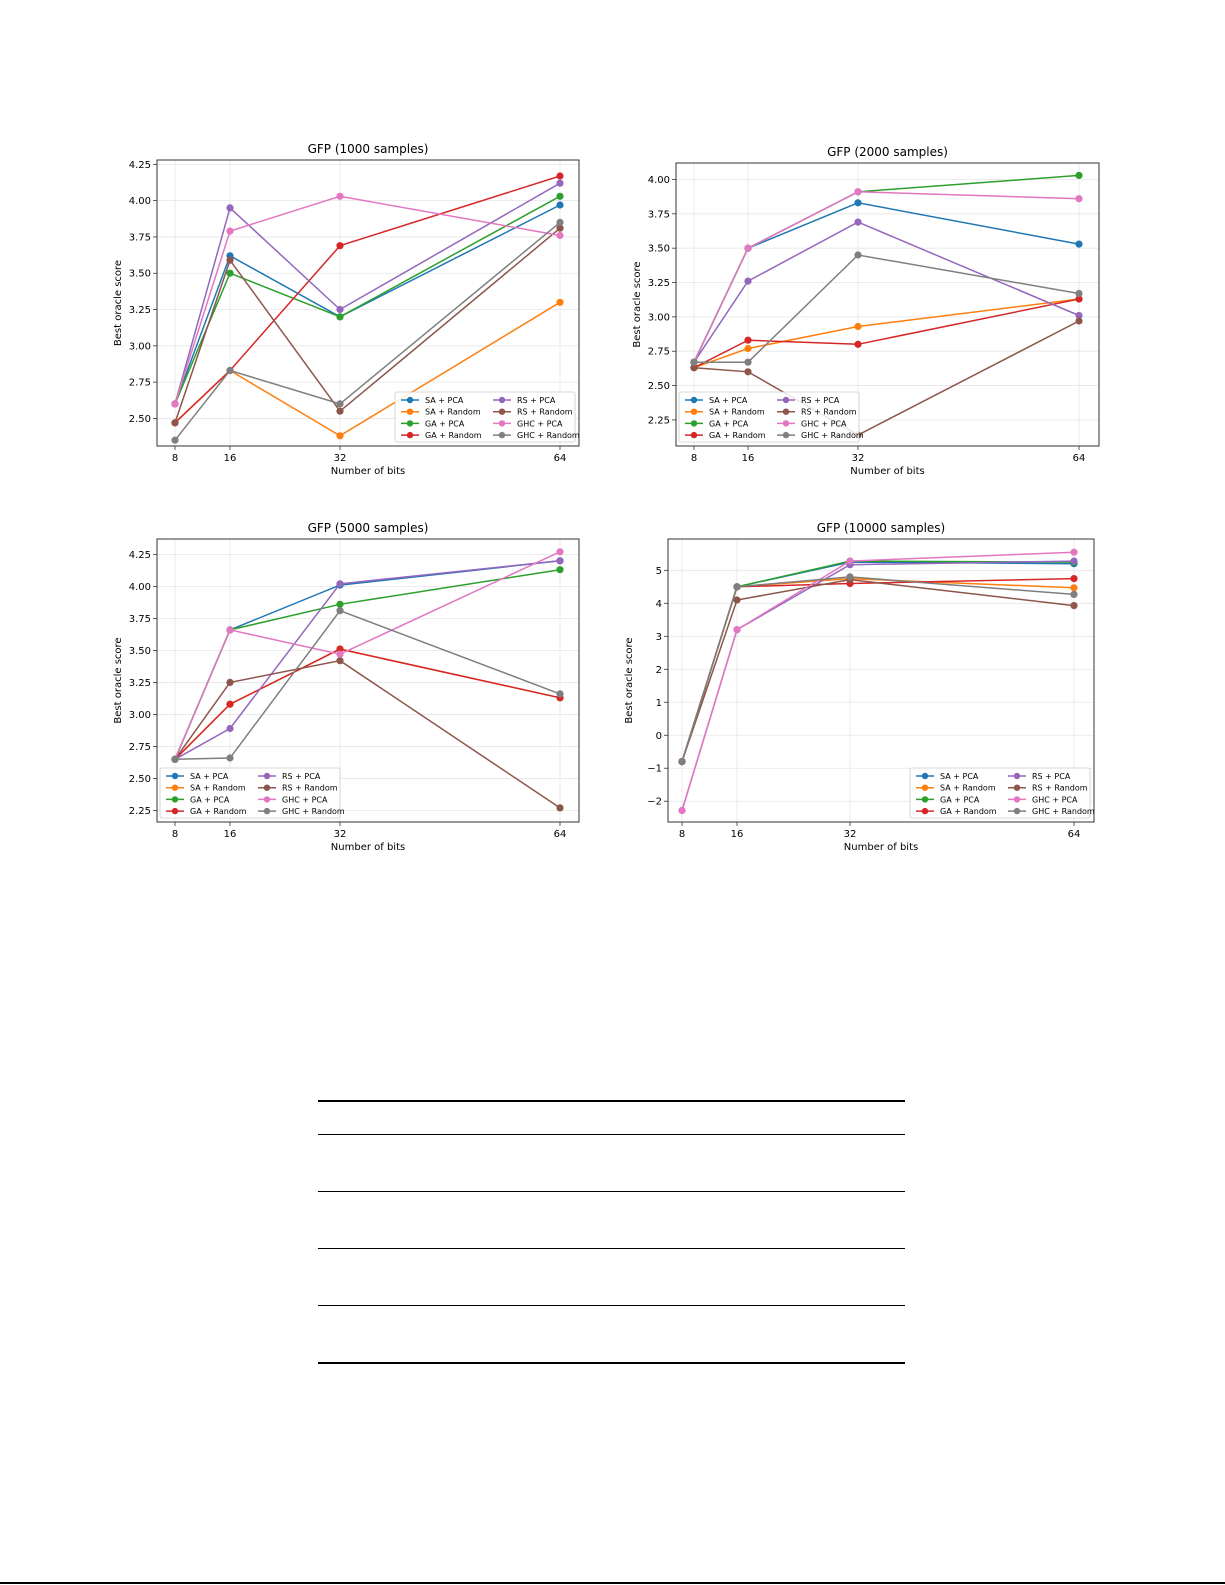  Describe the element at coordinates (140, 811) in the screenshot. I see `y-tick-label: 2.25` at that location.